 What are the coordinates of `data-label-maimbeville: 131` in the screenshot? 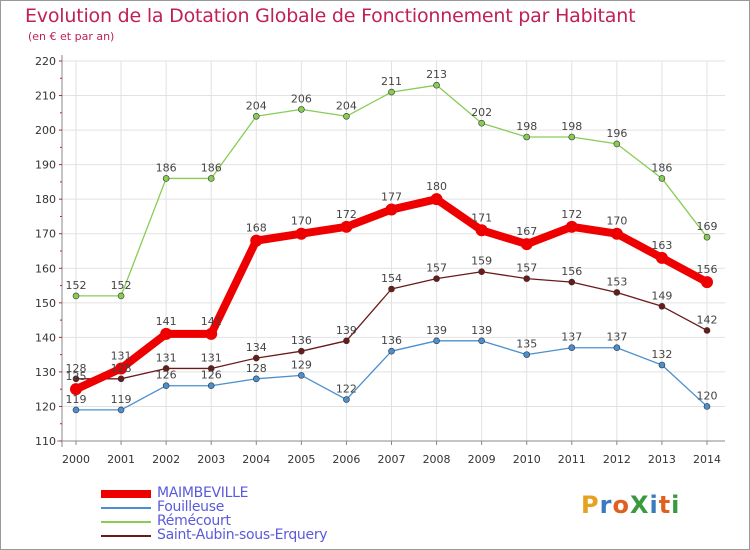 It's located at (121, 355).